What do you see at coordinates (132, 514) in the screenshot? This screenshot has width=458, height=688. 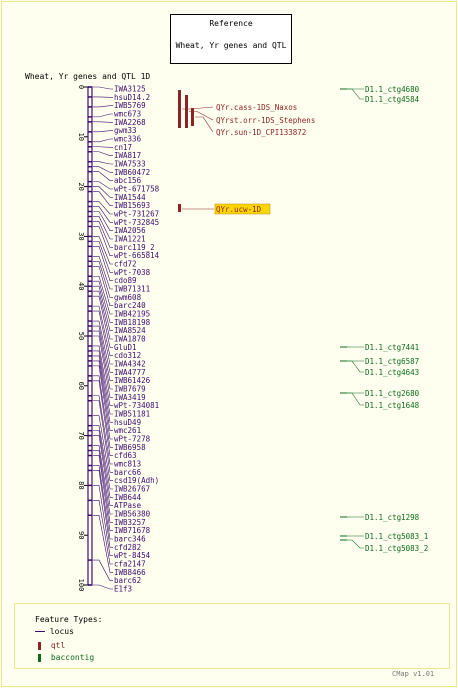 I see `locus-label: IWB56380` at bounding box center [132, 514].